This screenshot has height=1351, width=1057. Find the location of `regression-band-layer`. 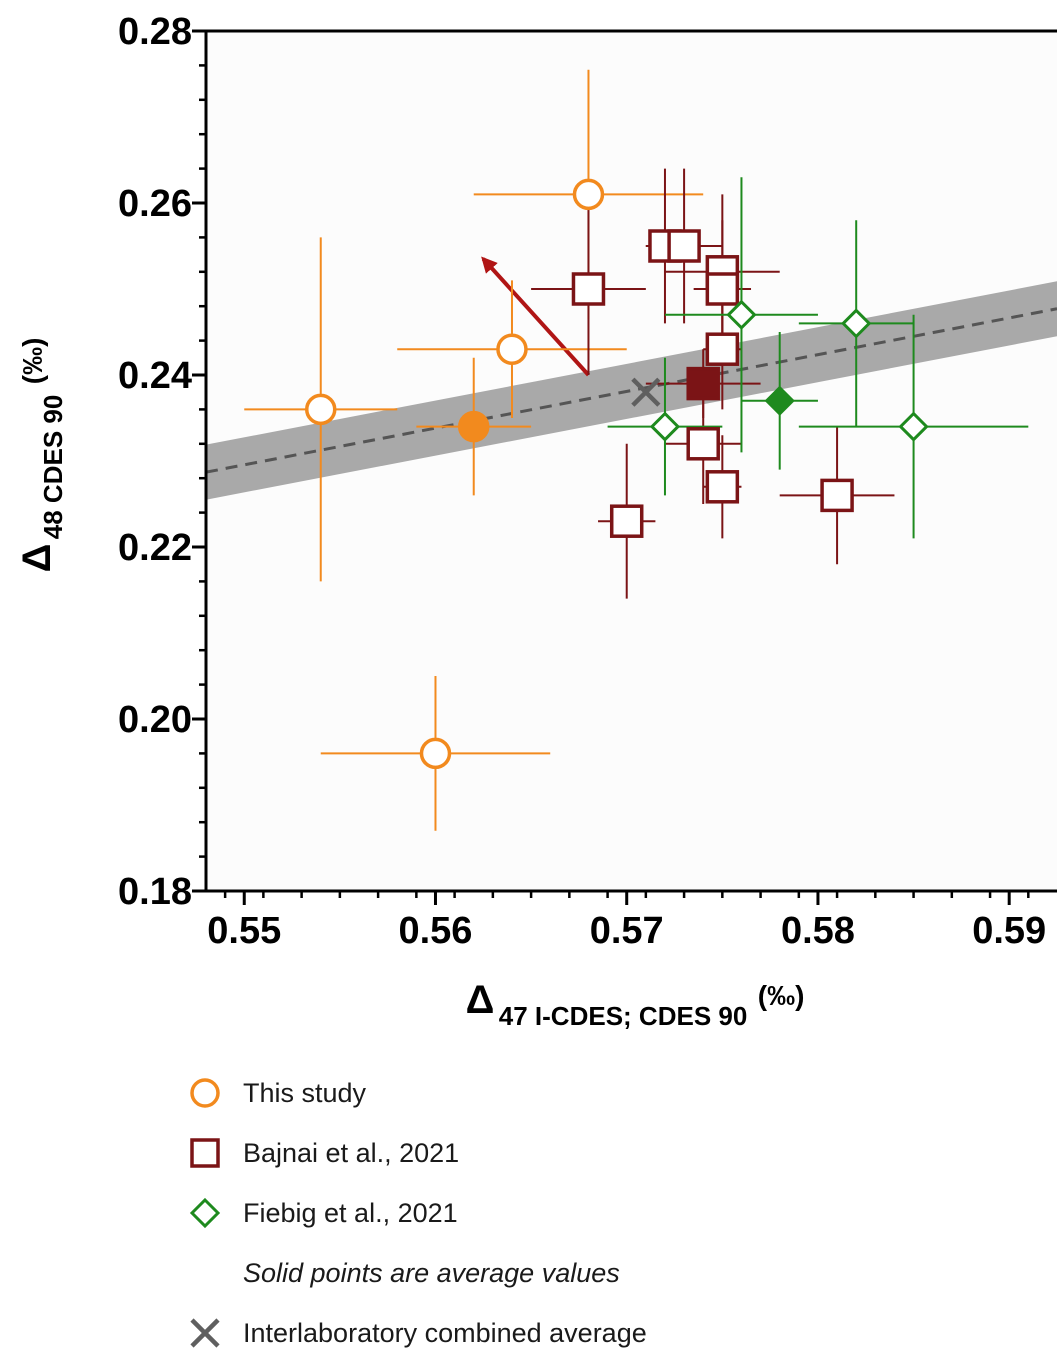

regression-band-layer is located at coordinates (631, 390).